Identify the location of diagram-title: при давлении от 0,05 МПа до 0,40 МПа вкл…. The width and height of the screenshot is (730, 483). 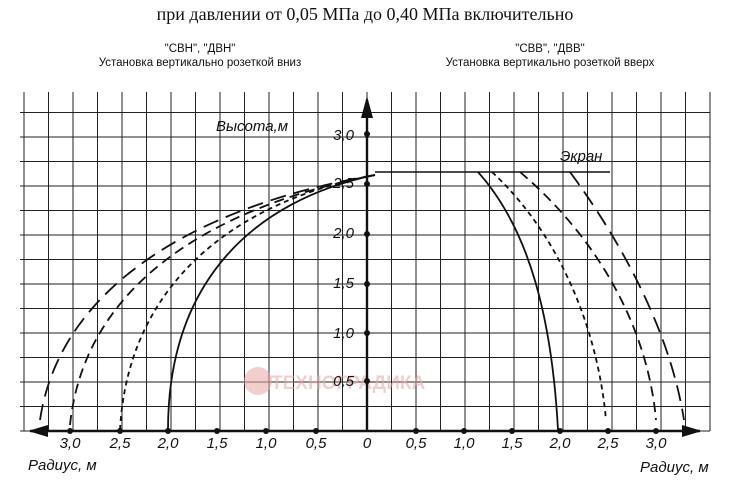
(365, 14).